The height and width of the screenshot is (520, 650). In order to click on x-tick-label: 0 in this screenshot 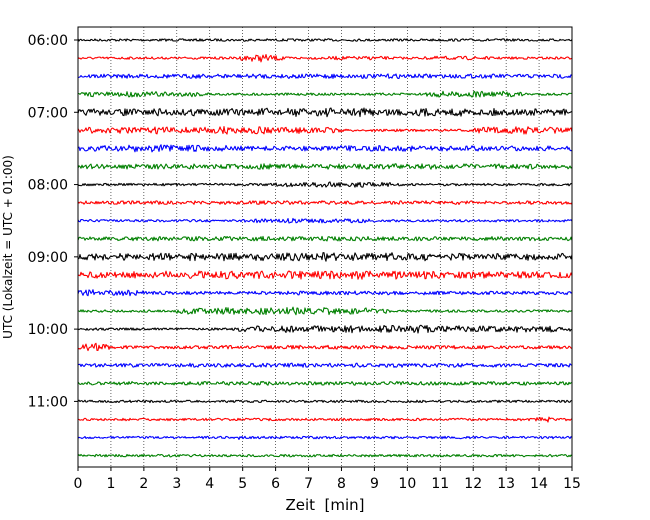, I will do `click(78, 484)`.